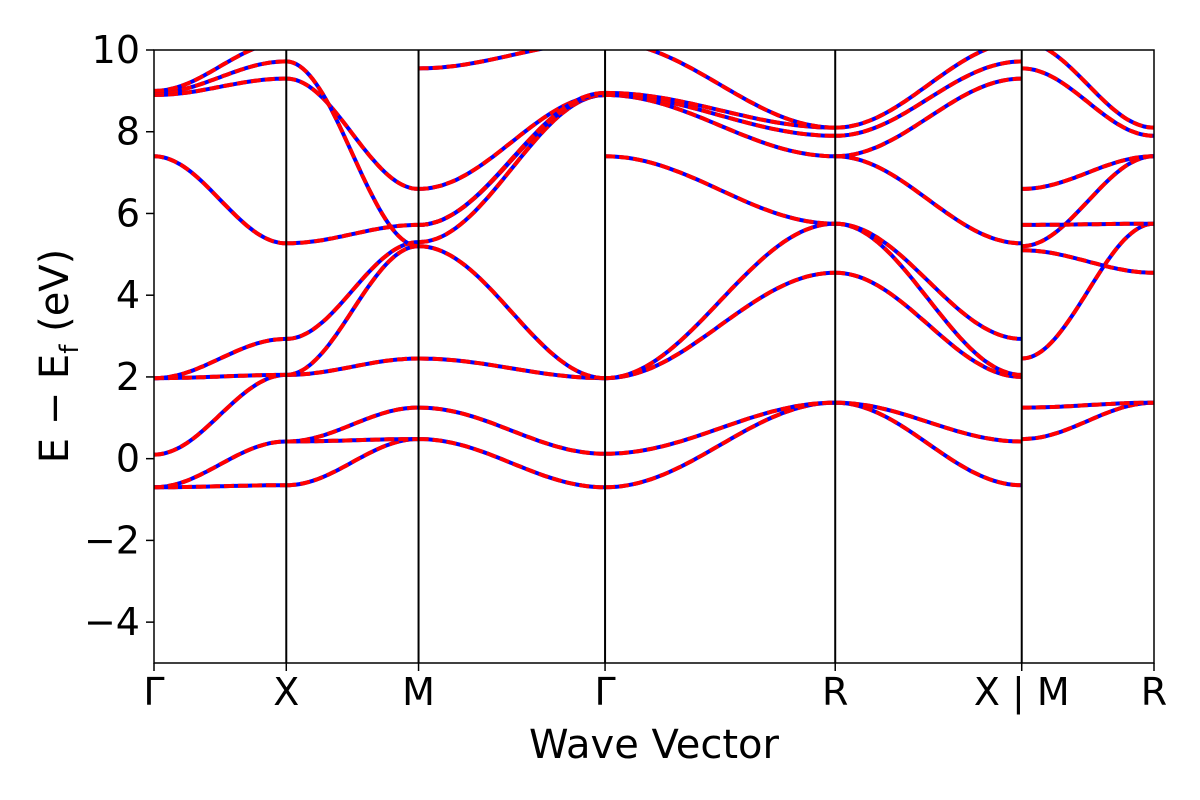  Describe the element at coordinates (55, 409) in the screenshot. I see `y-axis-label-main: E − E` at that location.